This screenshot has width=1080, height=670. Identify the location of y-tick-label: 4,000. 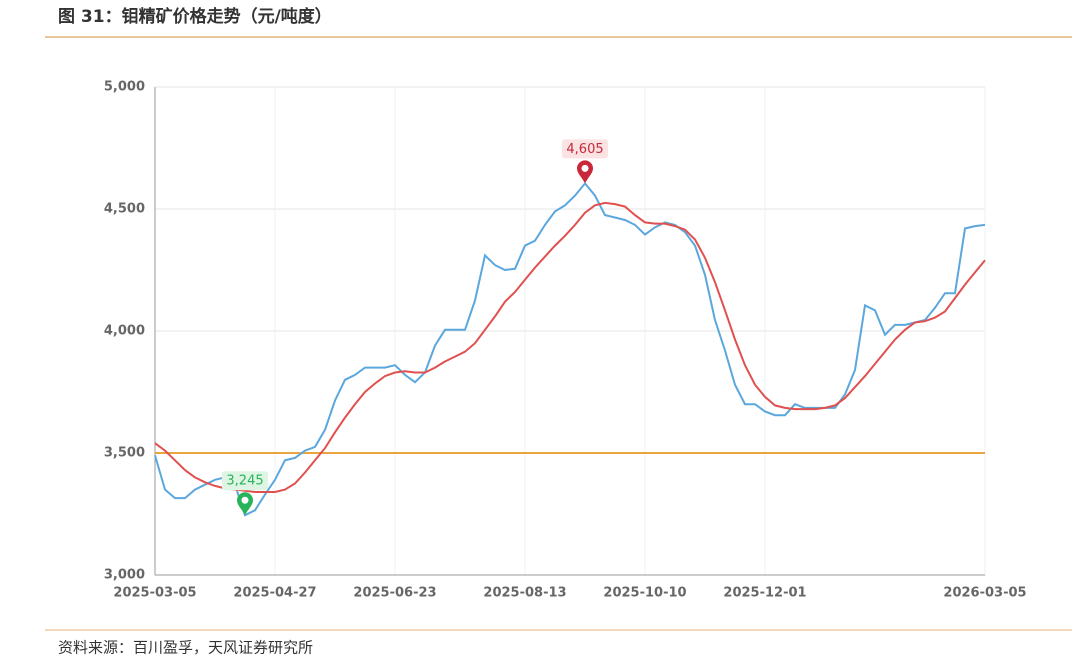
(124, 331).